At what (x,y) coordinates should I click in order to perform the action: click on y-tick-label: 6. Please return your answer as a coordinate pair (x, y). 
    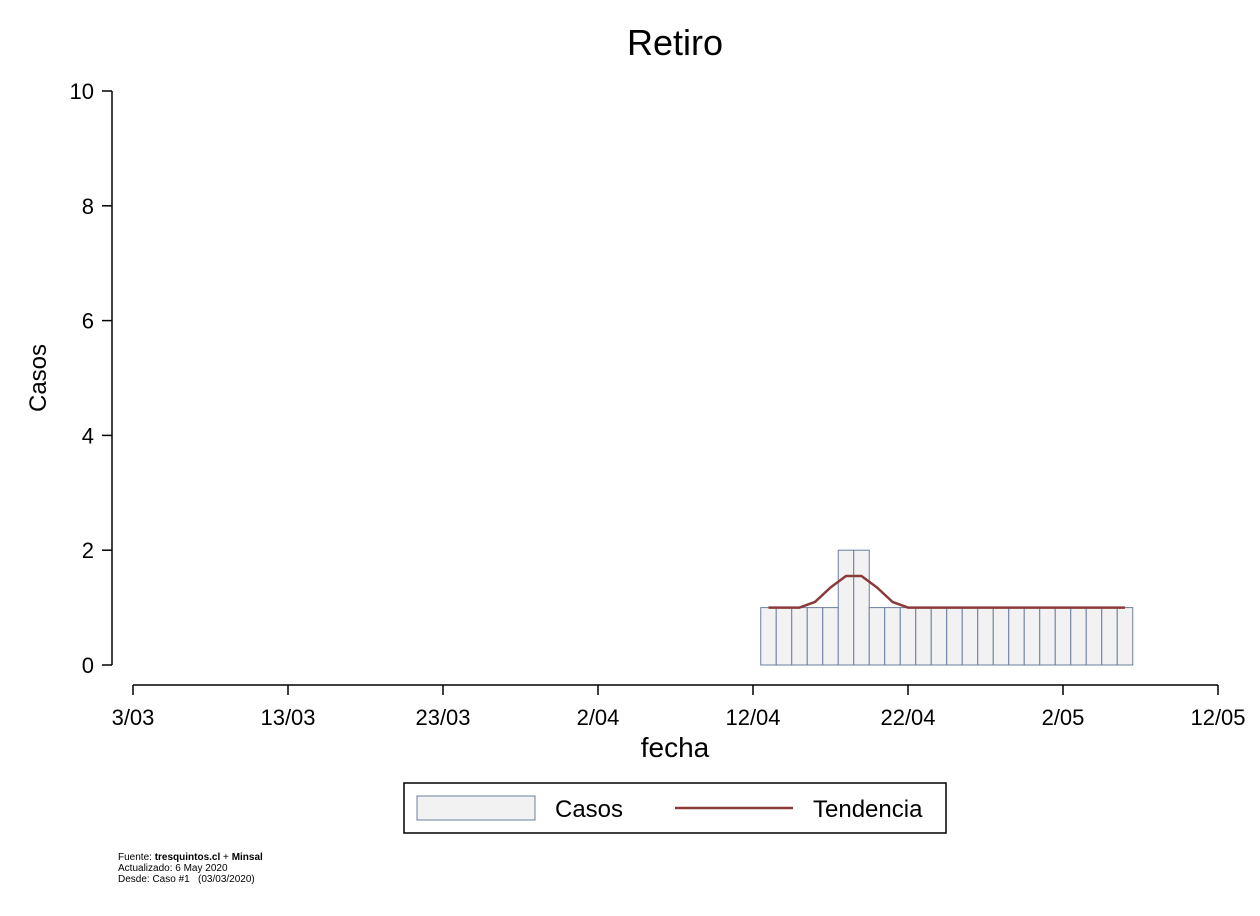
    Looking at the image, I should click on (88, 321).